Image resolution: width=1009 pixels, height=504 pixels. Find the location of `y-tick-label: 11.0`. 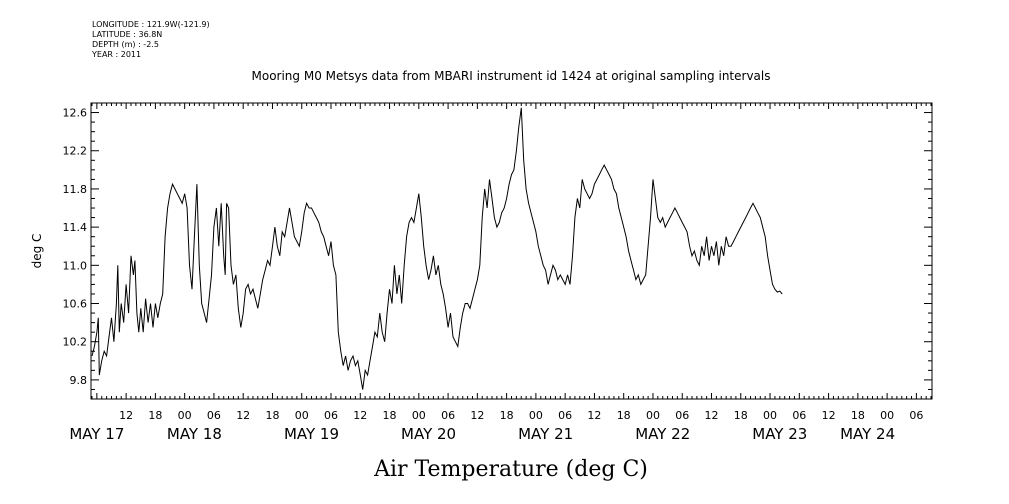

y-tick-label: 11.0 is located at coordinates (75, 265).